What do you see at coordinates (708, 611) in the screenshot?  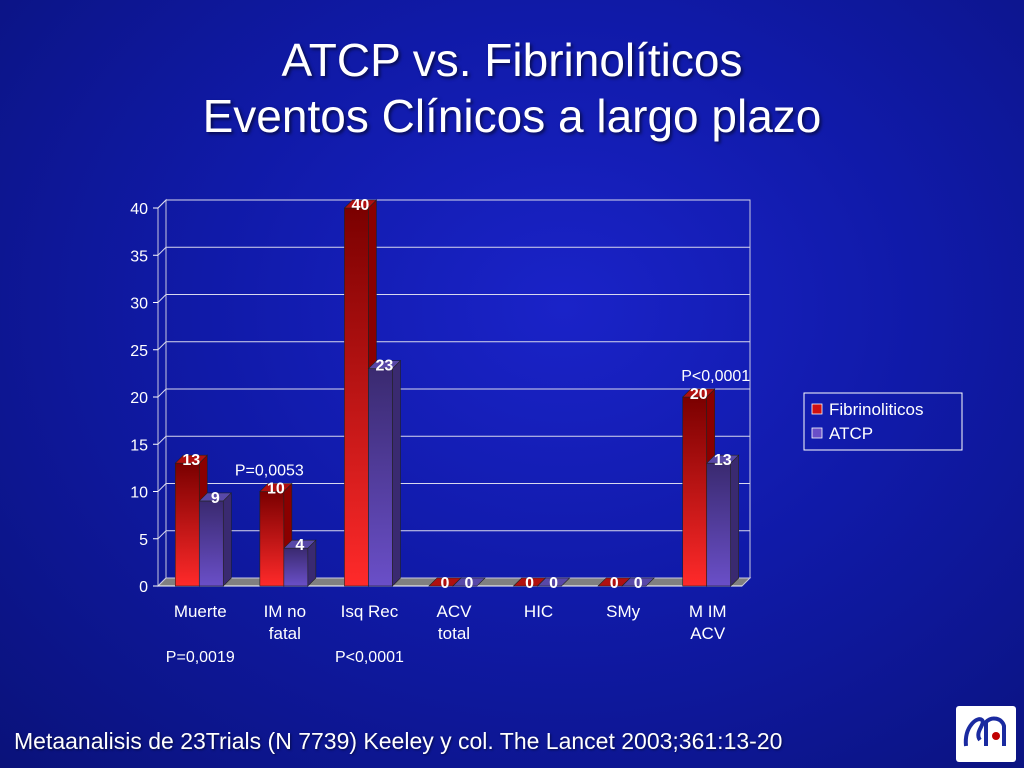 I see `x-tick-label: M IM` at bounding box center [708, 611].